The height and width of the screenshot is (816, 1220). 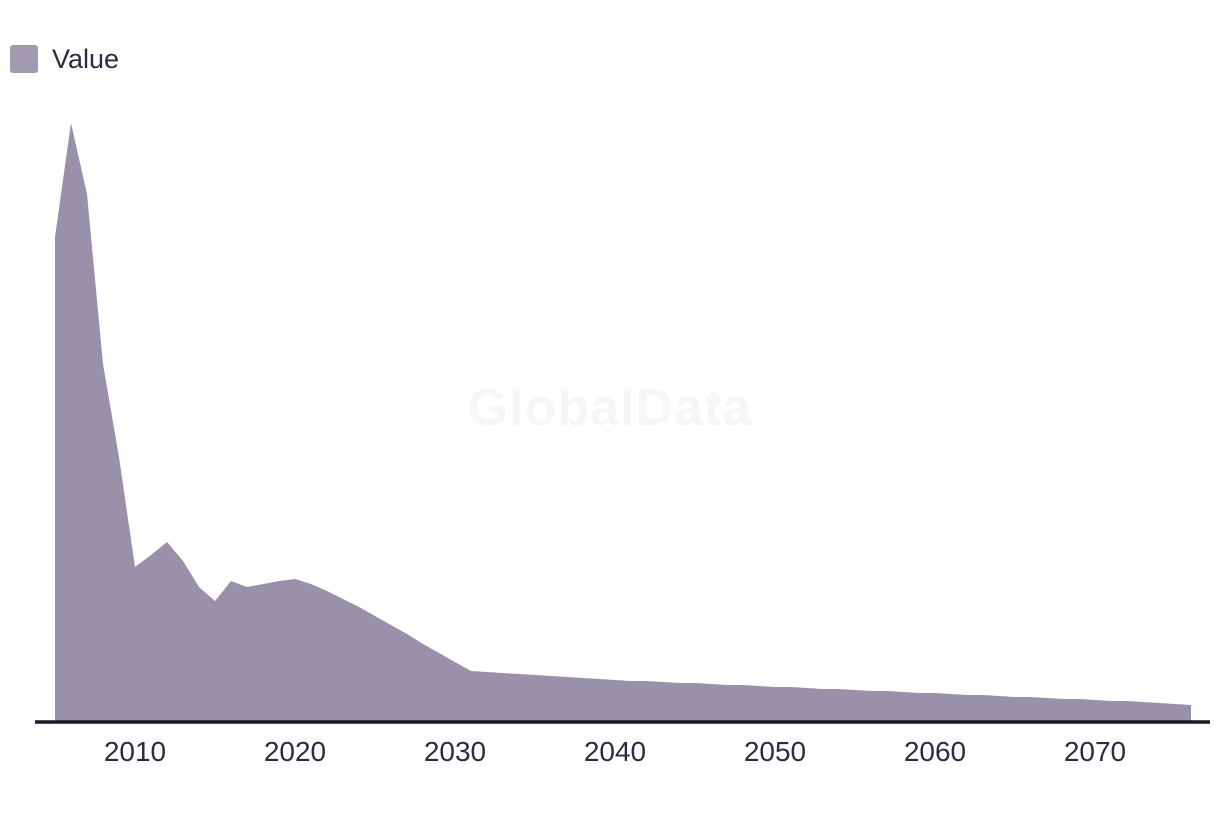 I want to click on x-axis-tick-label: 2060, so click(x=935, y=751).